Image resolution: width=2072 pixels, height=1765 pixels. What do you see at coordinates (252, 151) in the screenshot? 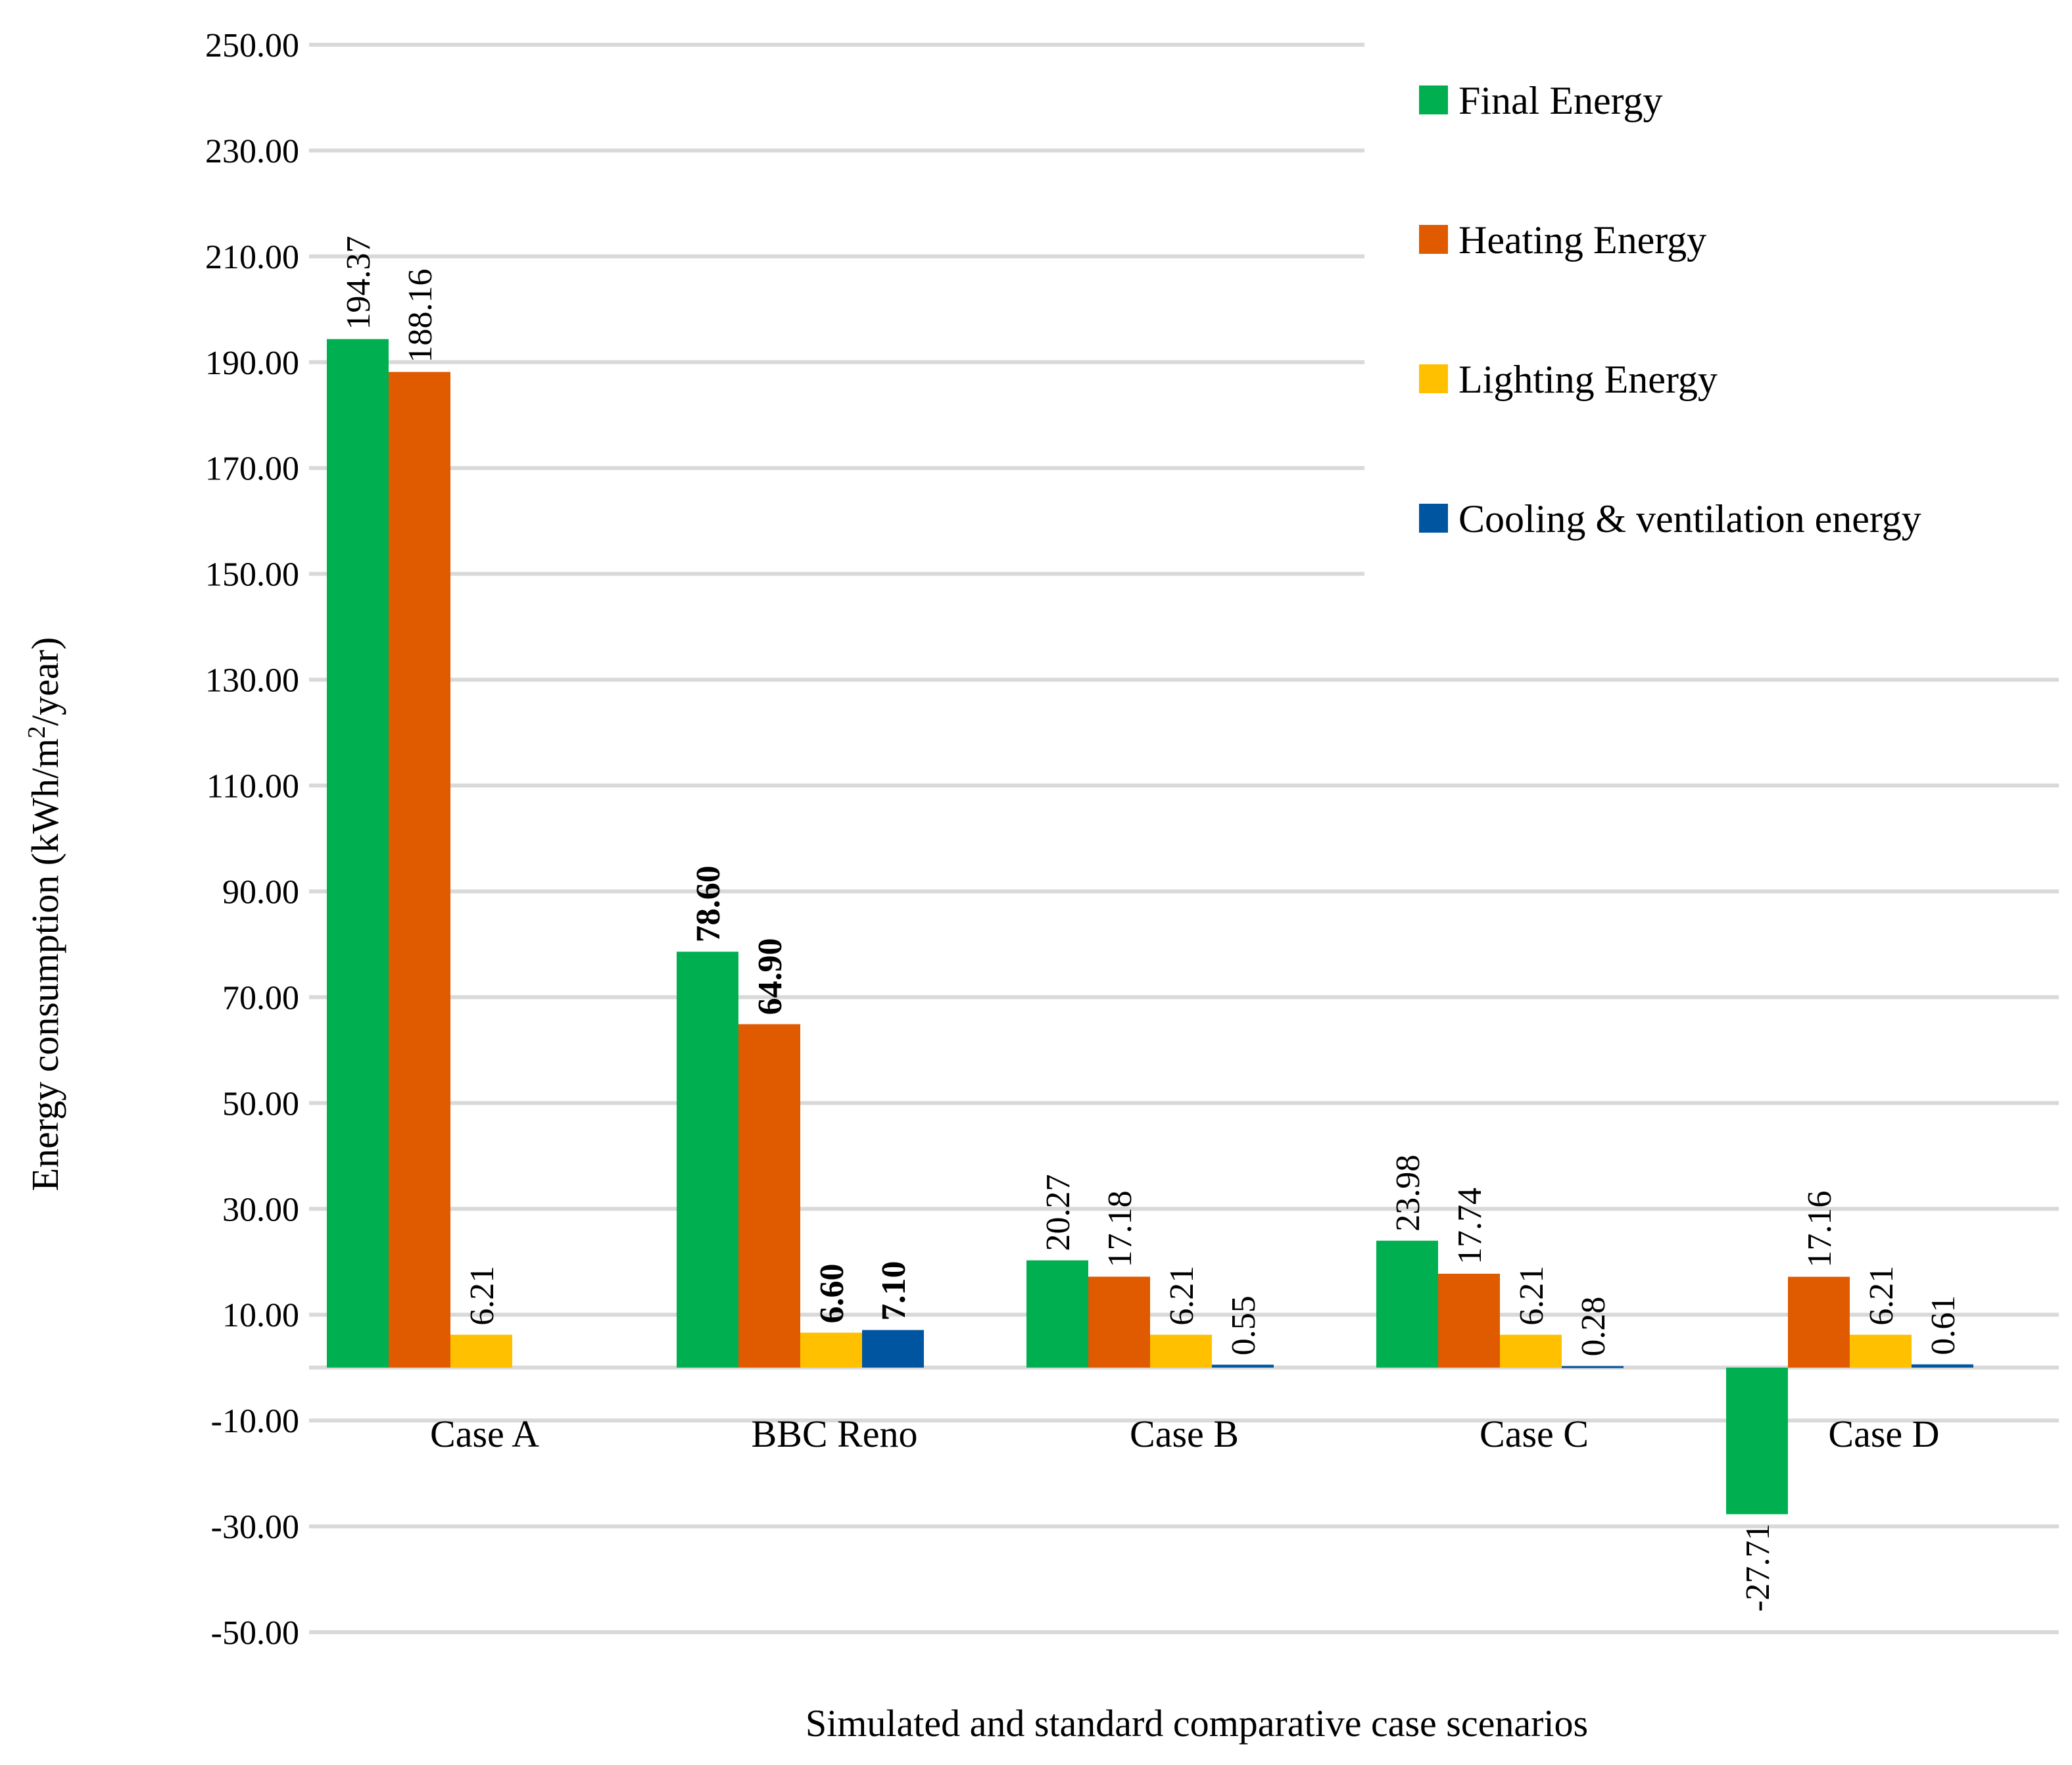
I see `y-tick-label: 230.00` at bounding box center [252, 151].